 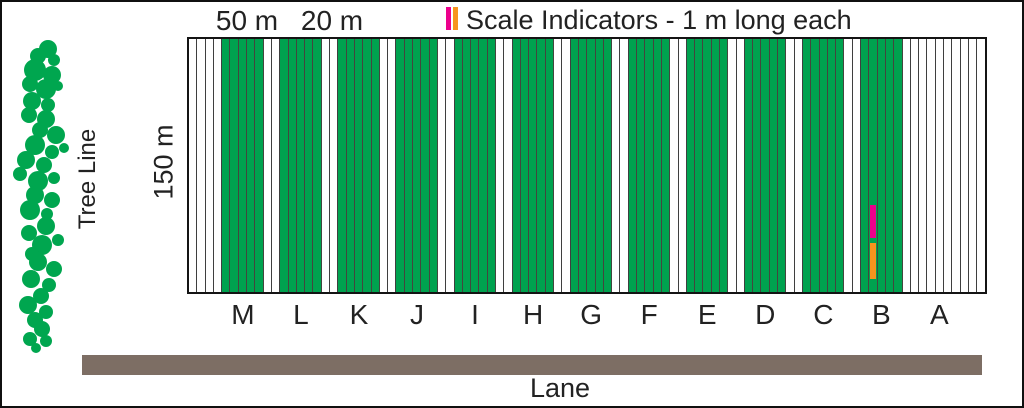 What do you see at coordinates (823, 314) in the screenshot?
I see `section-label-C: C` at bounding box center [823, 314].